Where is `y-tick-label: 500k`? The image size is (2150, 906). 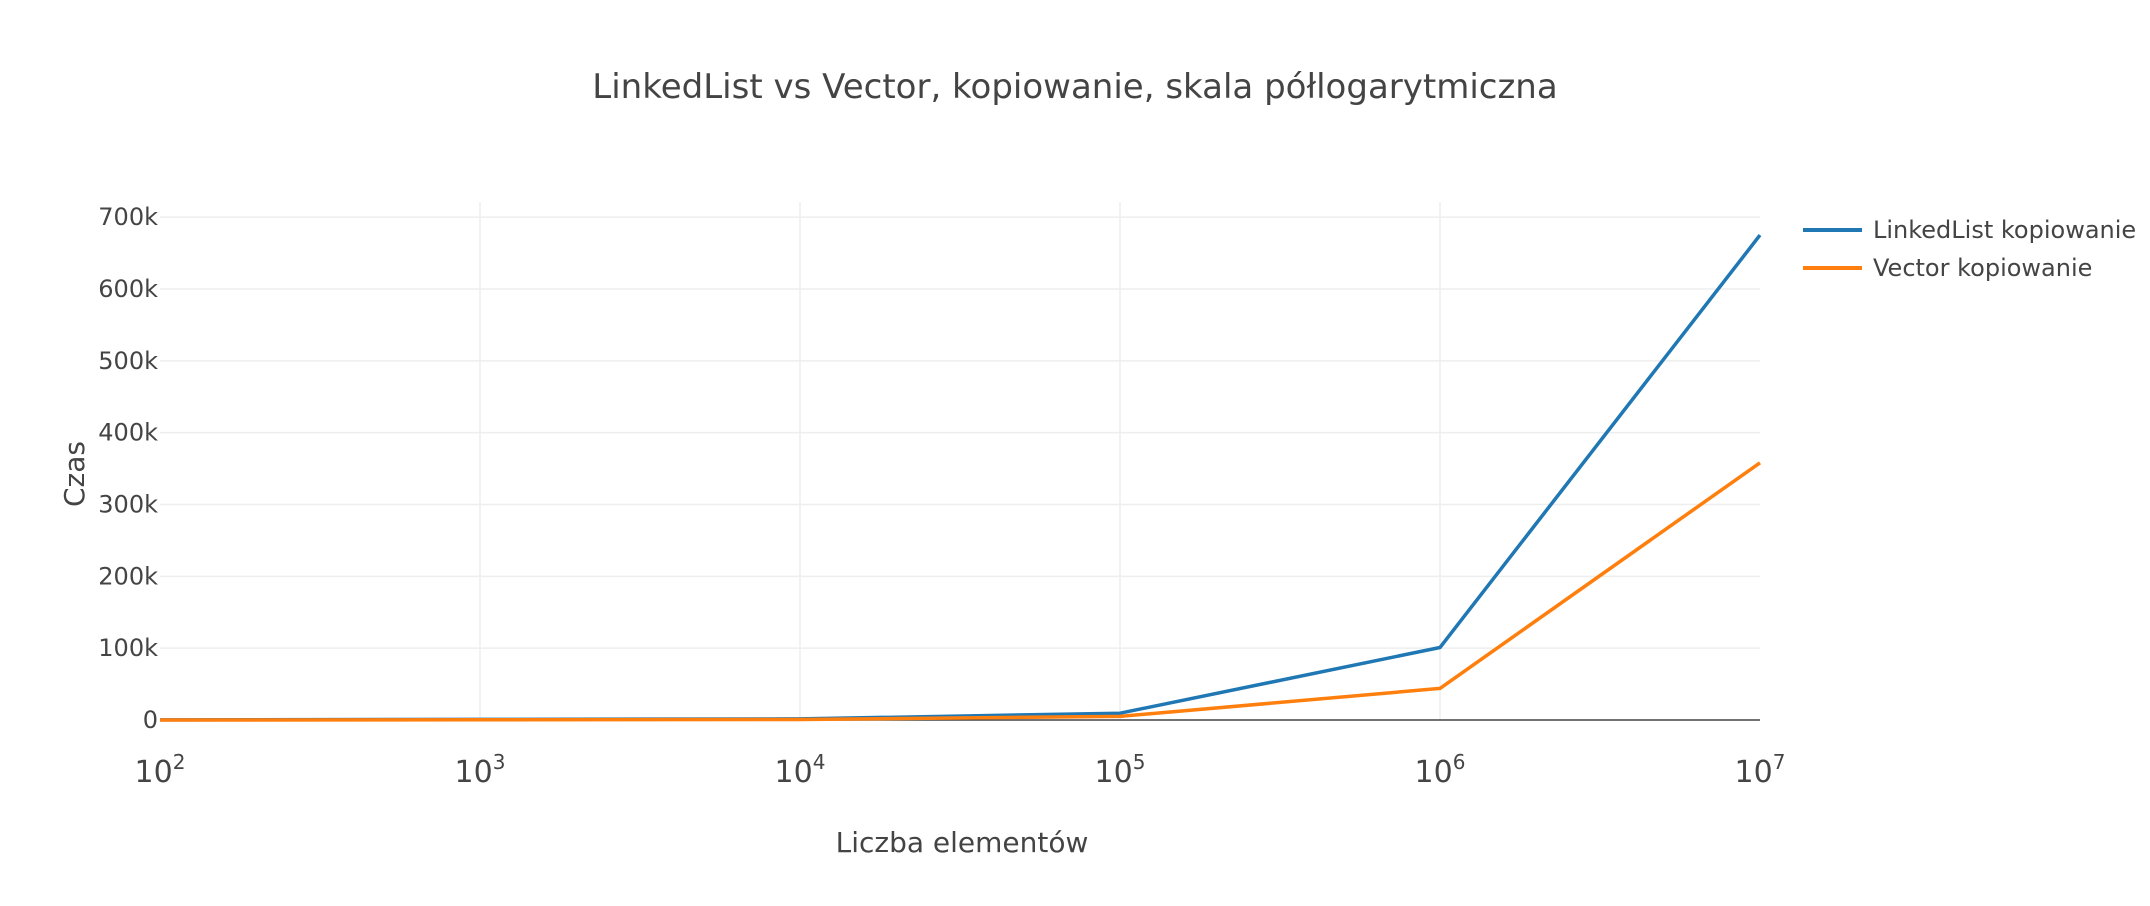
y-tick-label: 500k is located at coordinates (128, 361).